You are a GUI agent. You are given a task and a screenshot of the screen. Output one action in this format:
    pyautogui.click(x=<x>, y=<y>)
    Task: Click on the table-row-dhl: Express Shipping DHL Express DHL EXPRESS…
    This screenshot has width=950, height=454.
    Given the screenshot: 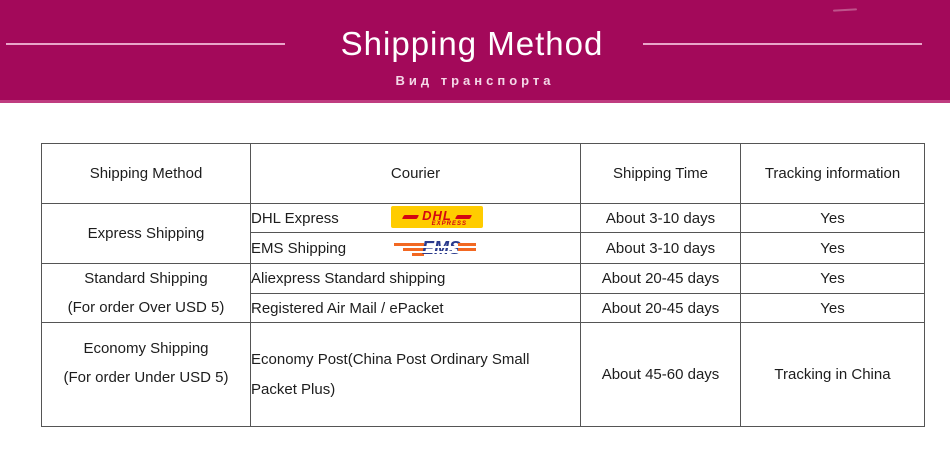 What is the action you would take?
    pyautogui.click(x=483, y=233)
    